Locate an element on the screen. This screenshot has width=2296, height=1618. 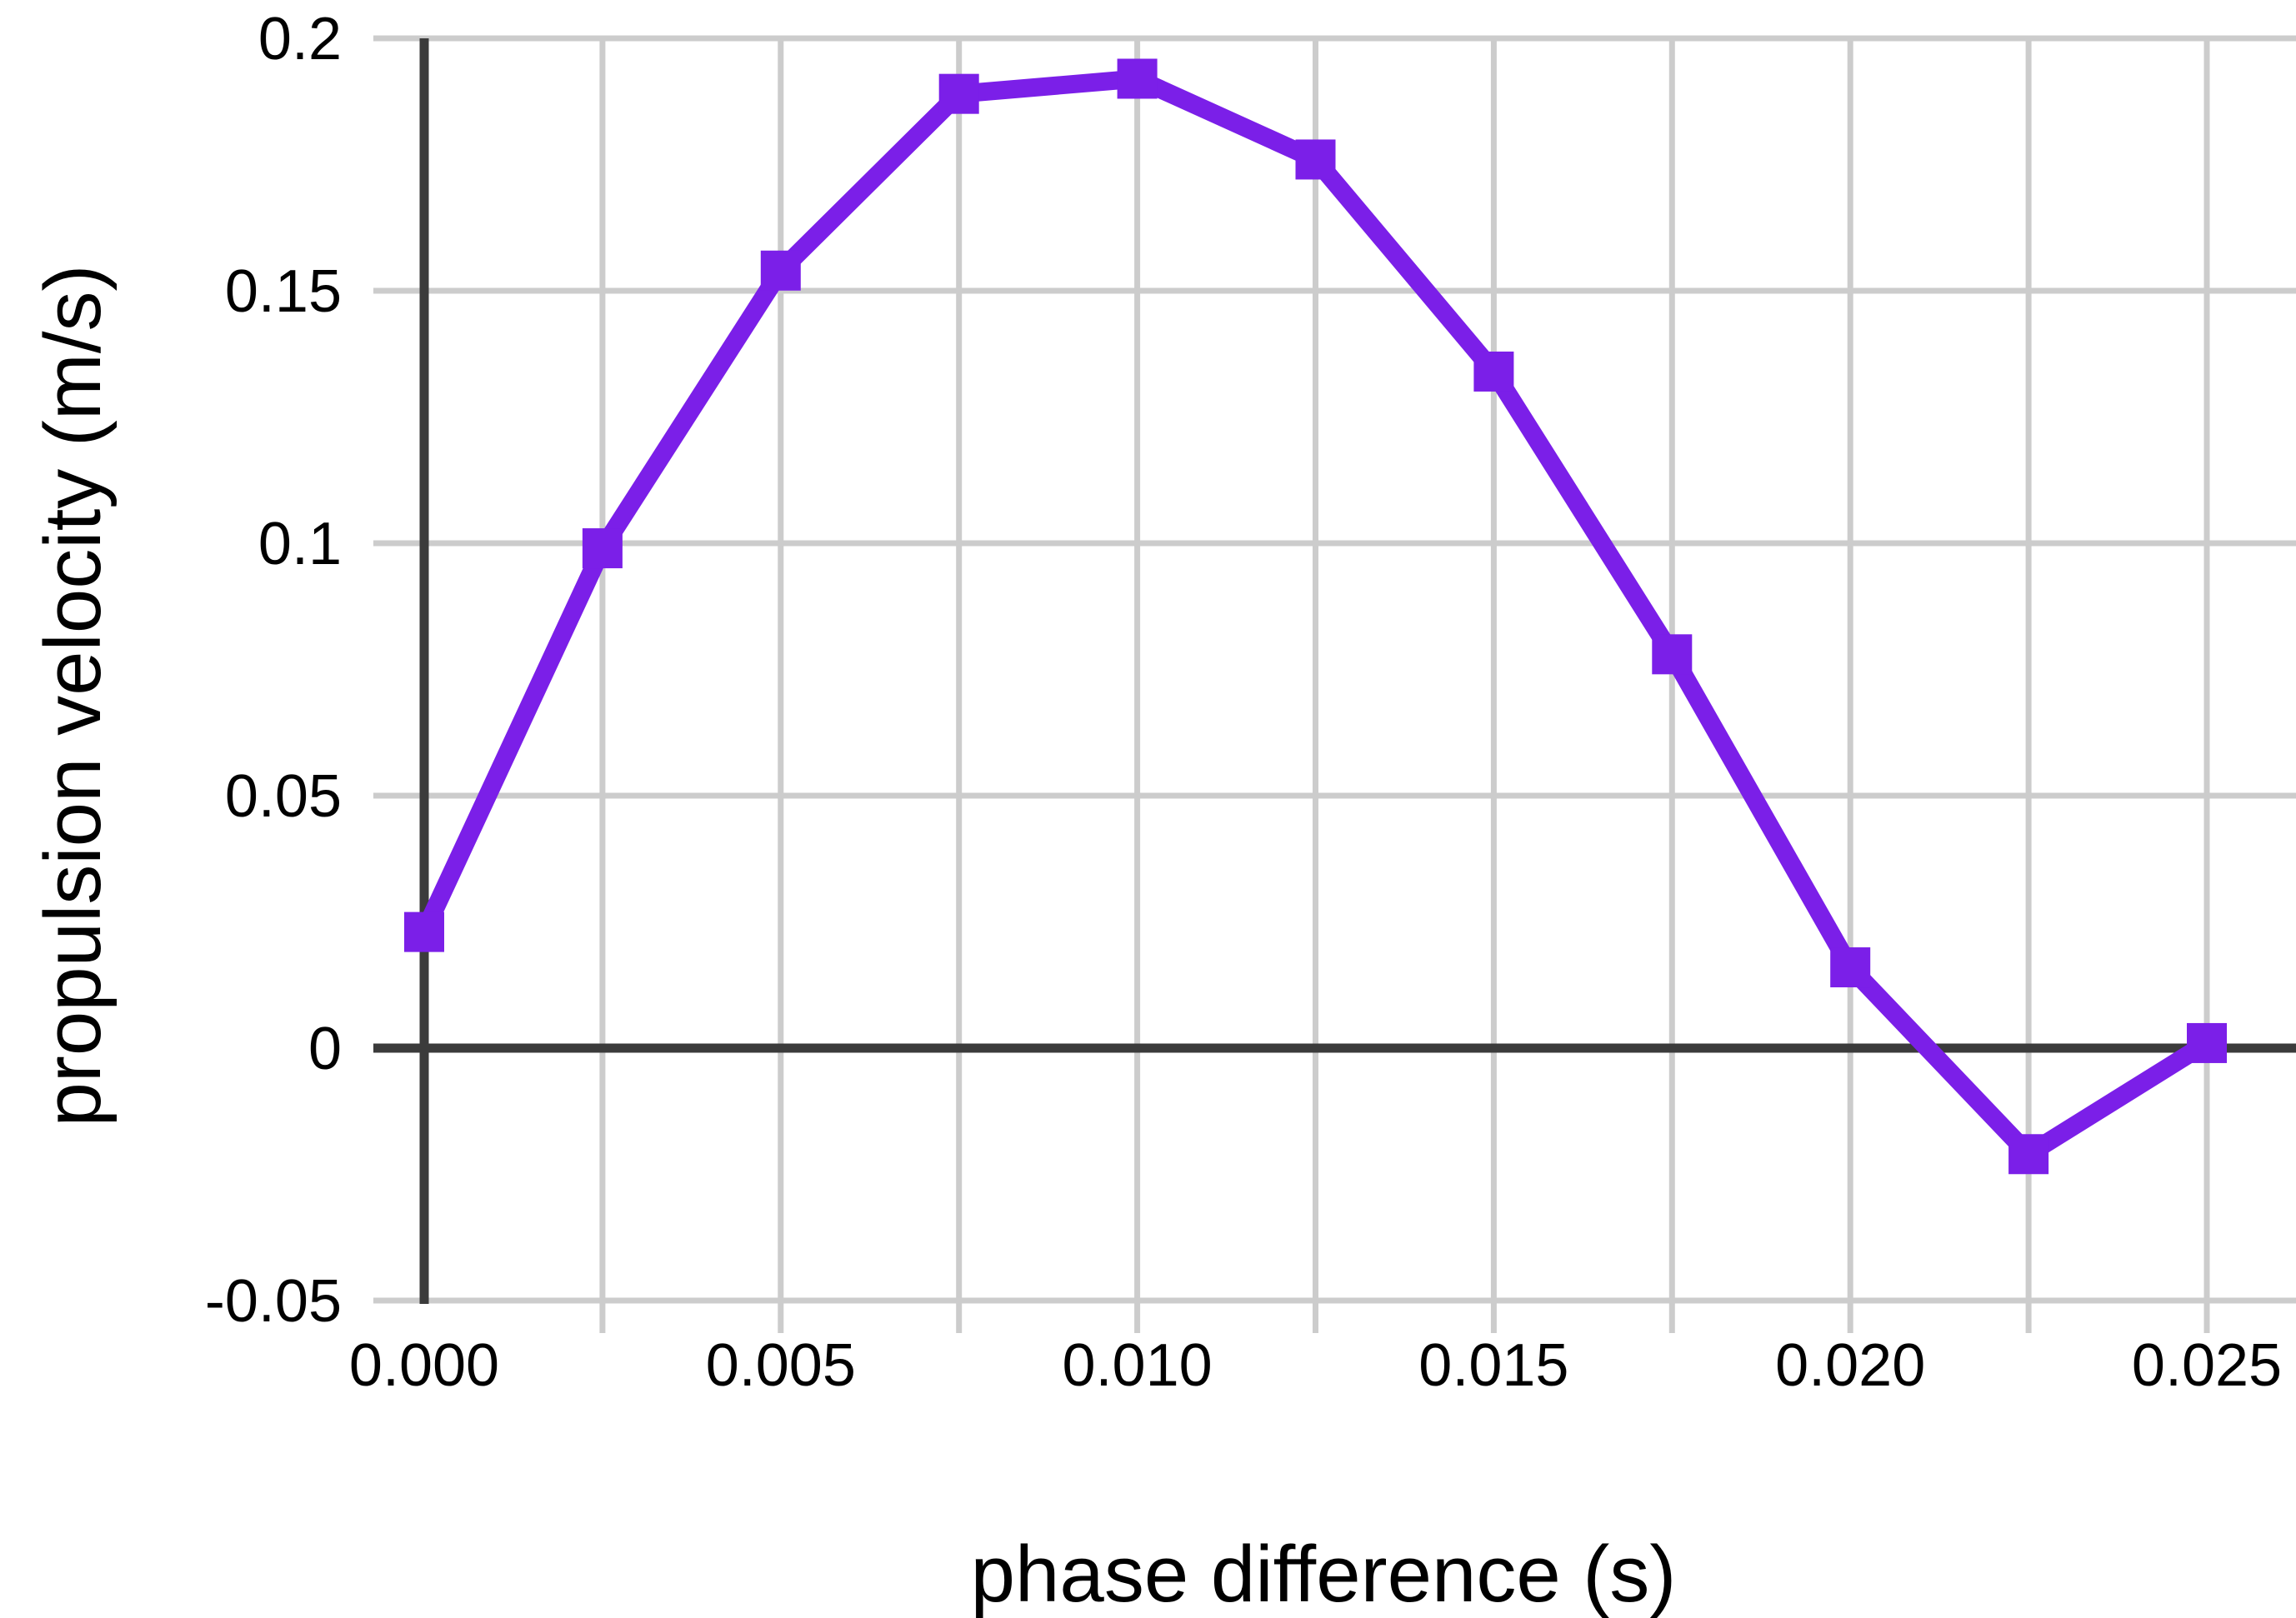
y-tick-label: 0.05 is located at coordinates (283, 796).